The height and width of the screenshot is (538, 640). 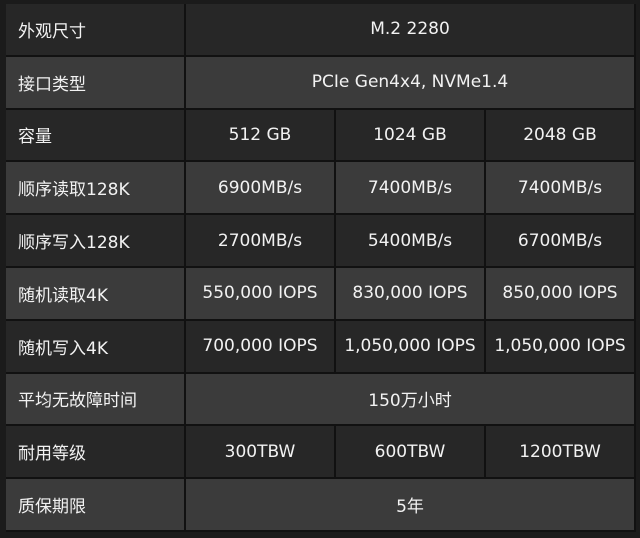 I want to click on row-label: 外观尺寸, so click(x=96, y=30).